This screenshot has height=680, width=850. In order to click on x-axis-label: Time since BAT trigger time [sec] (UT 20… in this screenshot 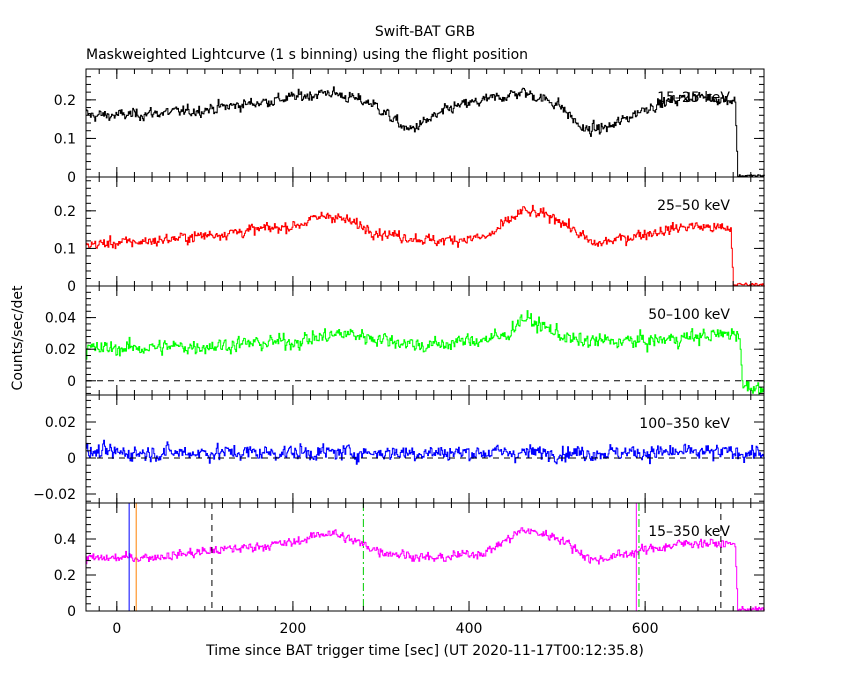, I will do `click(424, 651)`.